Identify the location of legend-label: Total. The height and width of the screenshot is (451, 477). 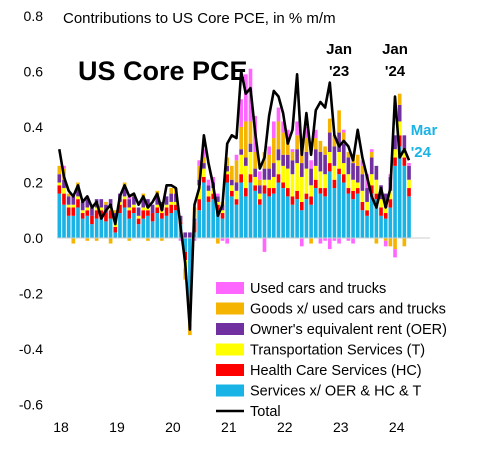
(265, 412).